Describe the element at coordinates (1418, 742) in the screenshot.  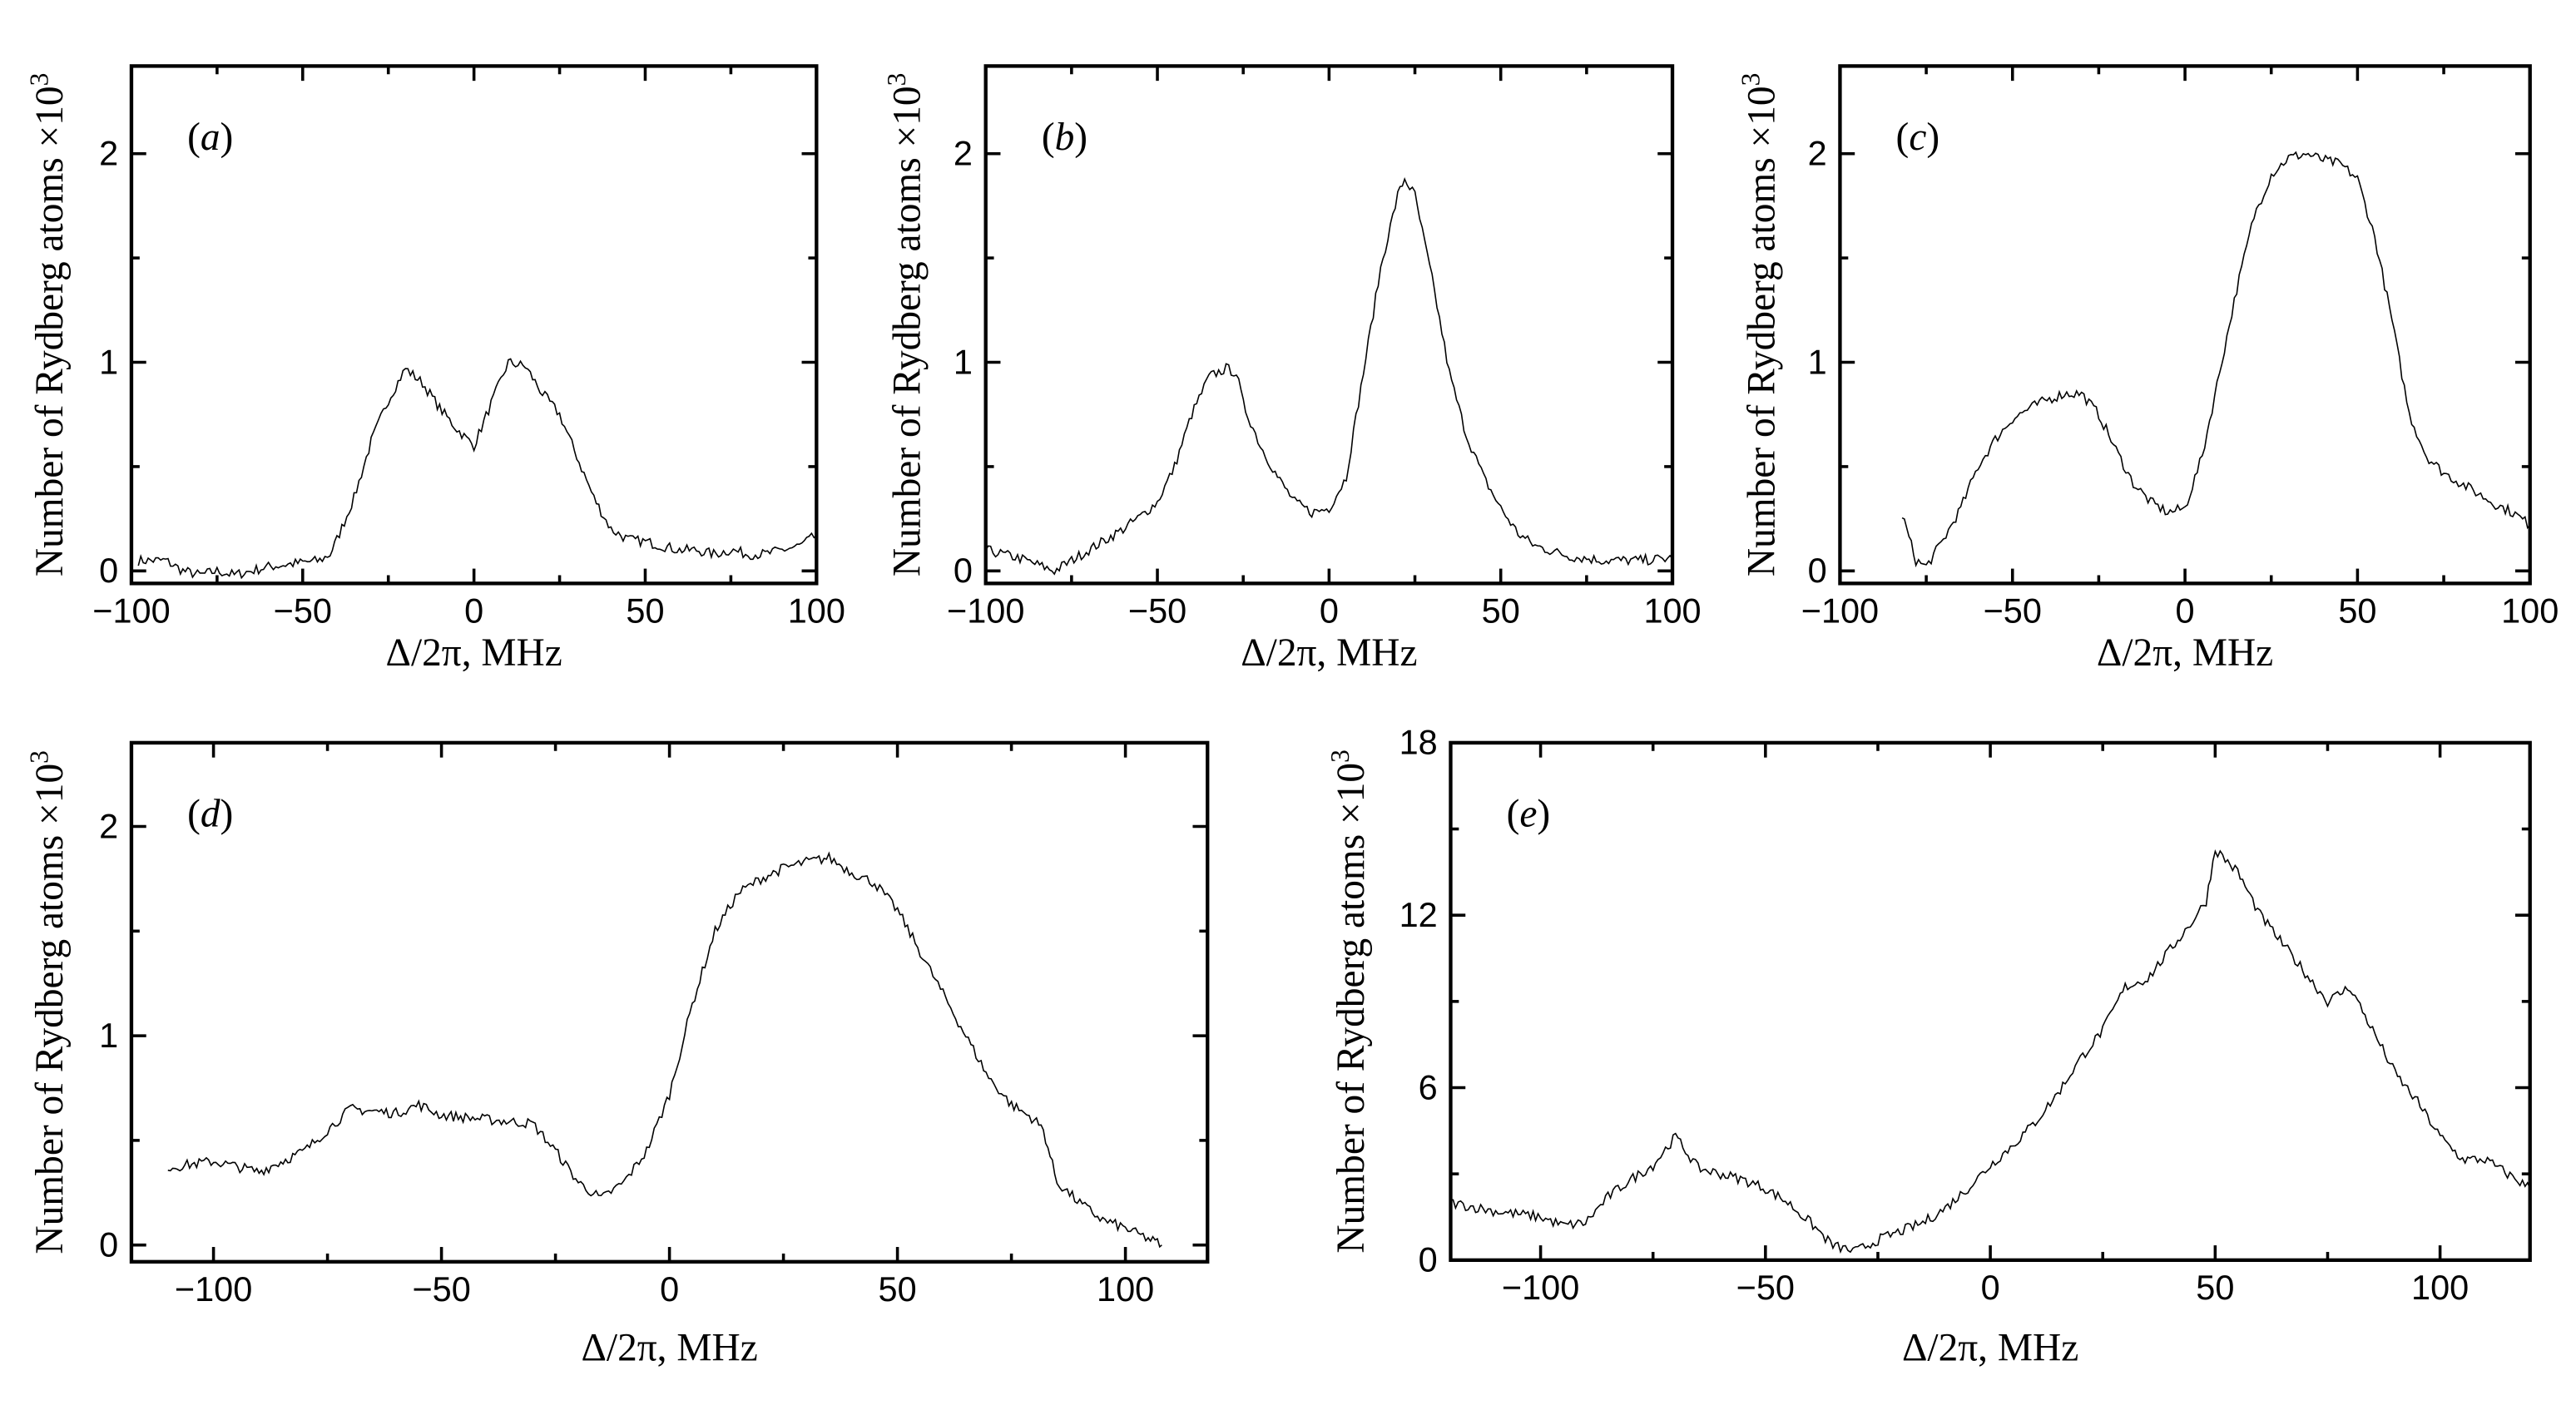
I see `y-tick-label: 18` at that location.